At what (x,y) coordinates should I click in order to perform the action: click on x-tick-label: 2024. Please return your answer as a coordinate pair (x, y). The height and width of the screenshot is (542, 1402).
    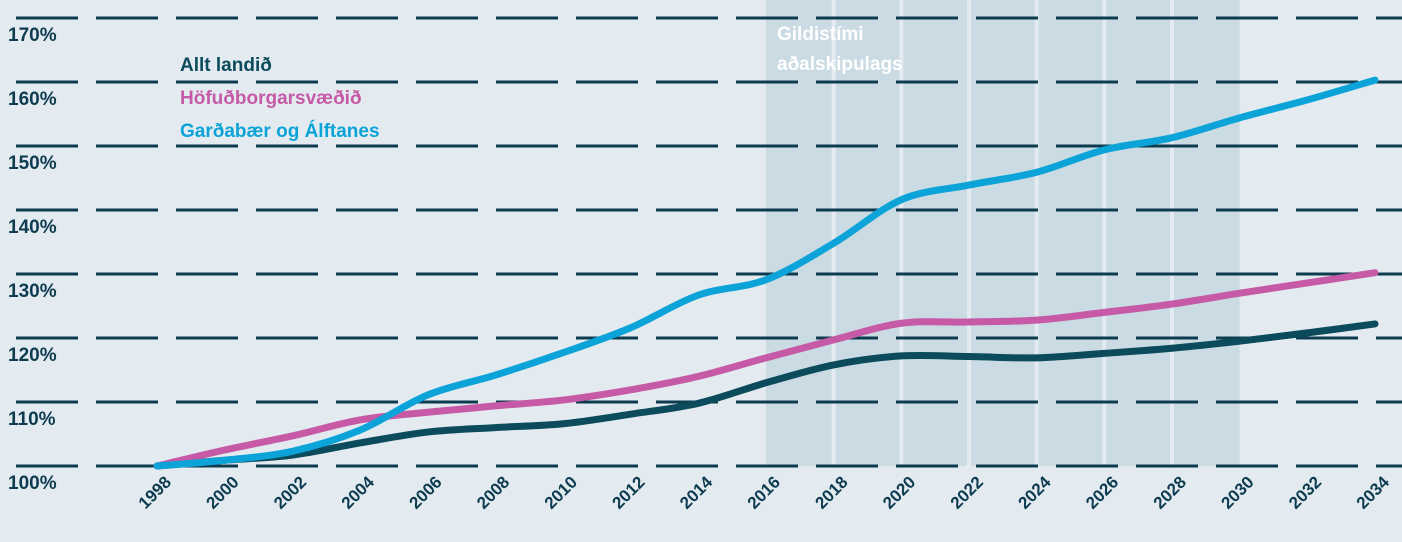
    Looking at the image, I should click on (1034, 492).